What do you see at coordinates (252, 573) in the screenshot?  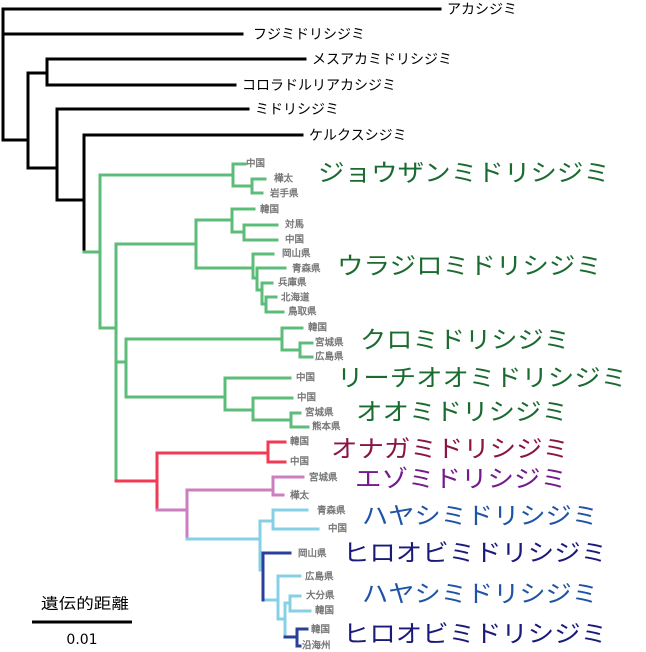 I see `light-blue-clade-branches` at bounding box center [252, 573].